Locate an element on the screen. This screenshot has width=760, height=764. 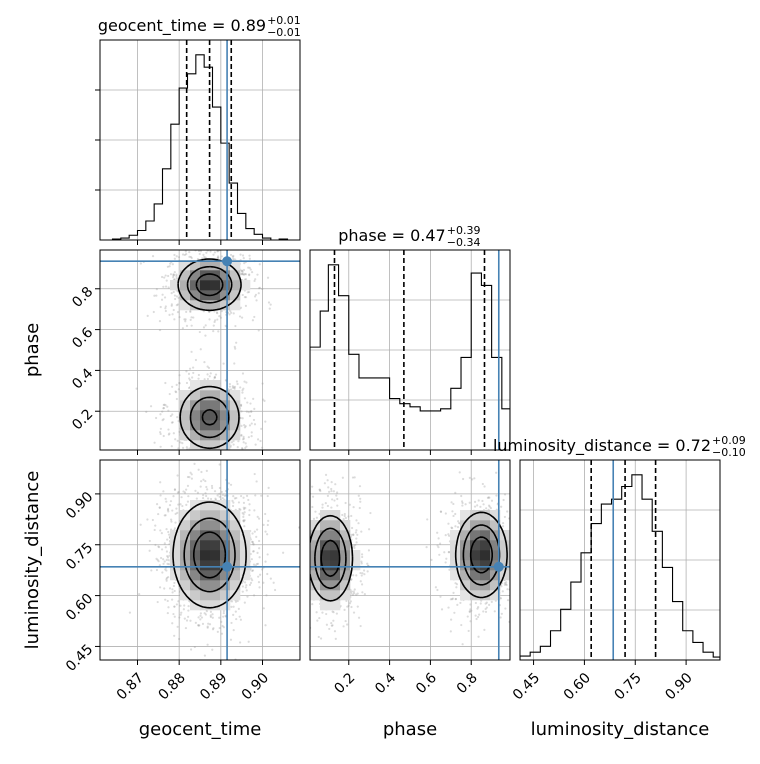
panel-frame is located at coordinates (200, 560).